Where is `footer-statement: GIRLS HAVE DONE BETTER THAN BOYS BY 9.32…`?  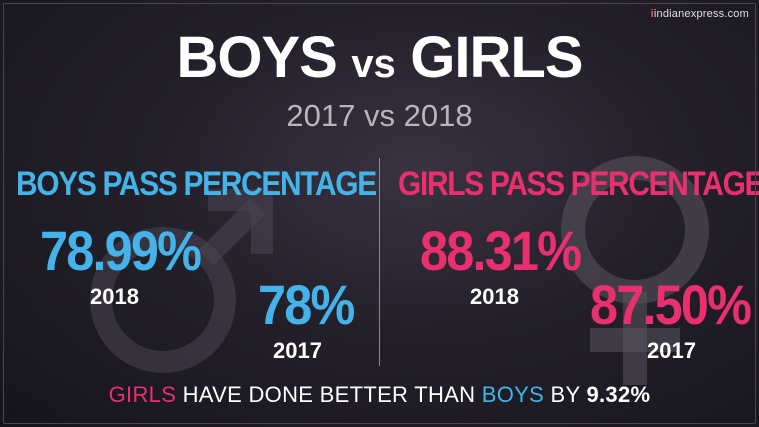
footer-statement: GIRLS HAVE DONE BETTER THAN BOYS BY 9.32… is located at coordinates (379, 395).